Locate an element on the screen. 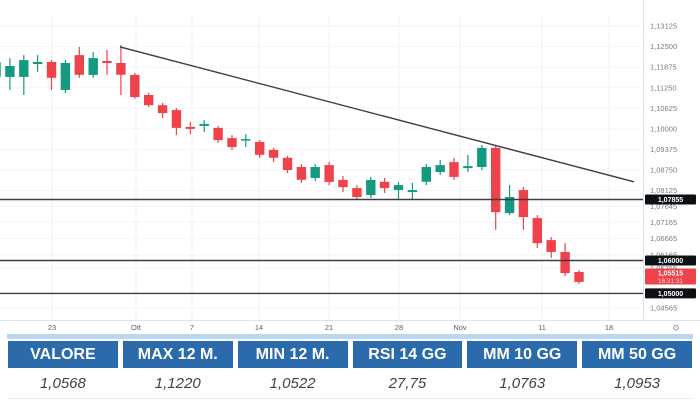 Image resolution: width=700 pixels, height=400 pixels. svg-text: 7 is located at coordinates (192, 327).